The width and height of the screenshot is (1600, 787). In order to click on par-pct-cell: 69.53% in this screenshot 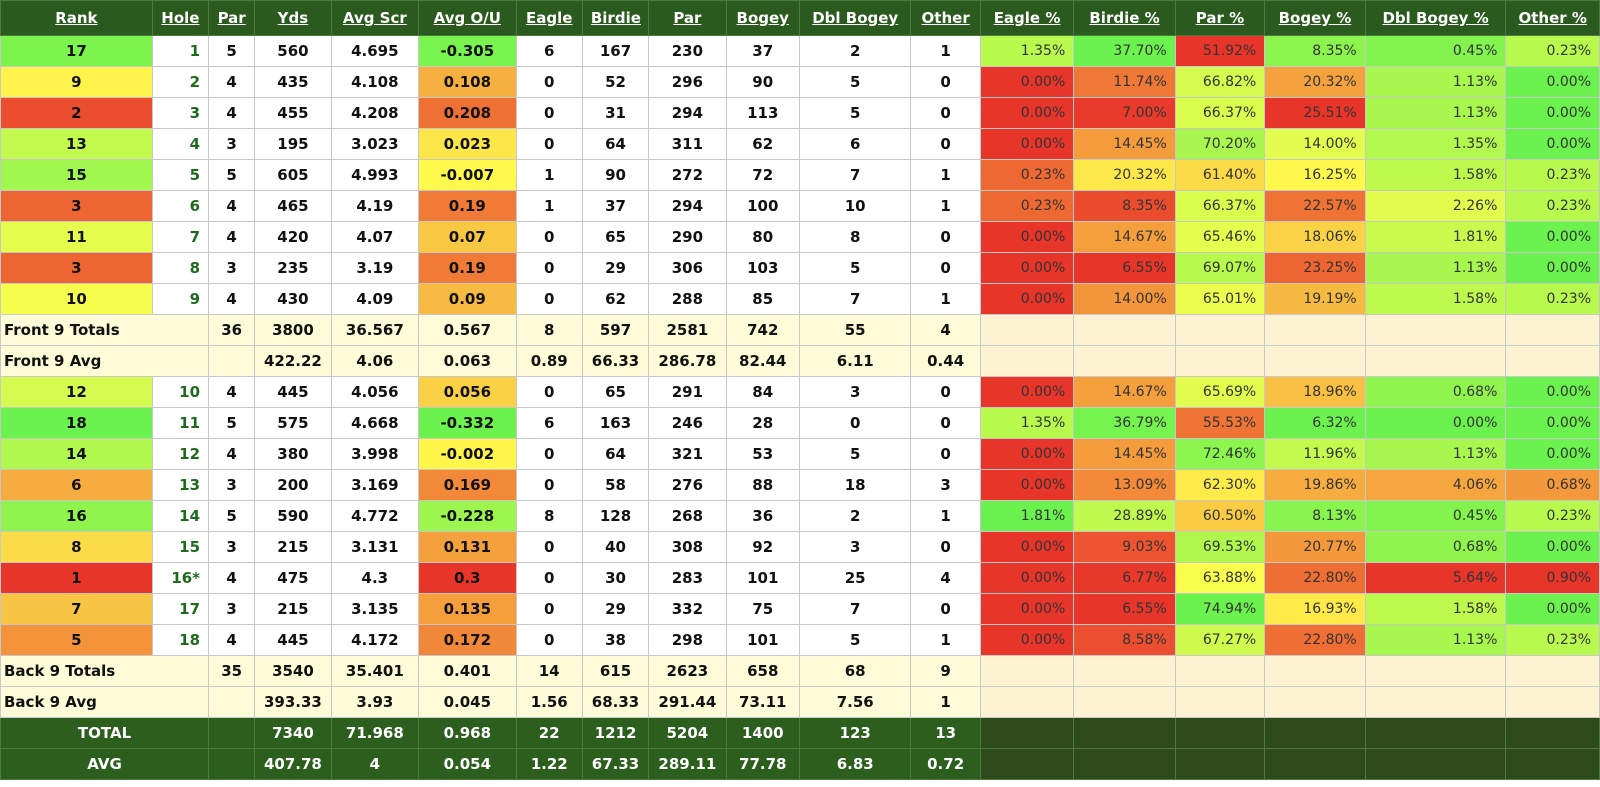, I will do `click(1220, 547)`.